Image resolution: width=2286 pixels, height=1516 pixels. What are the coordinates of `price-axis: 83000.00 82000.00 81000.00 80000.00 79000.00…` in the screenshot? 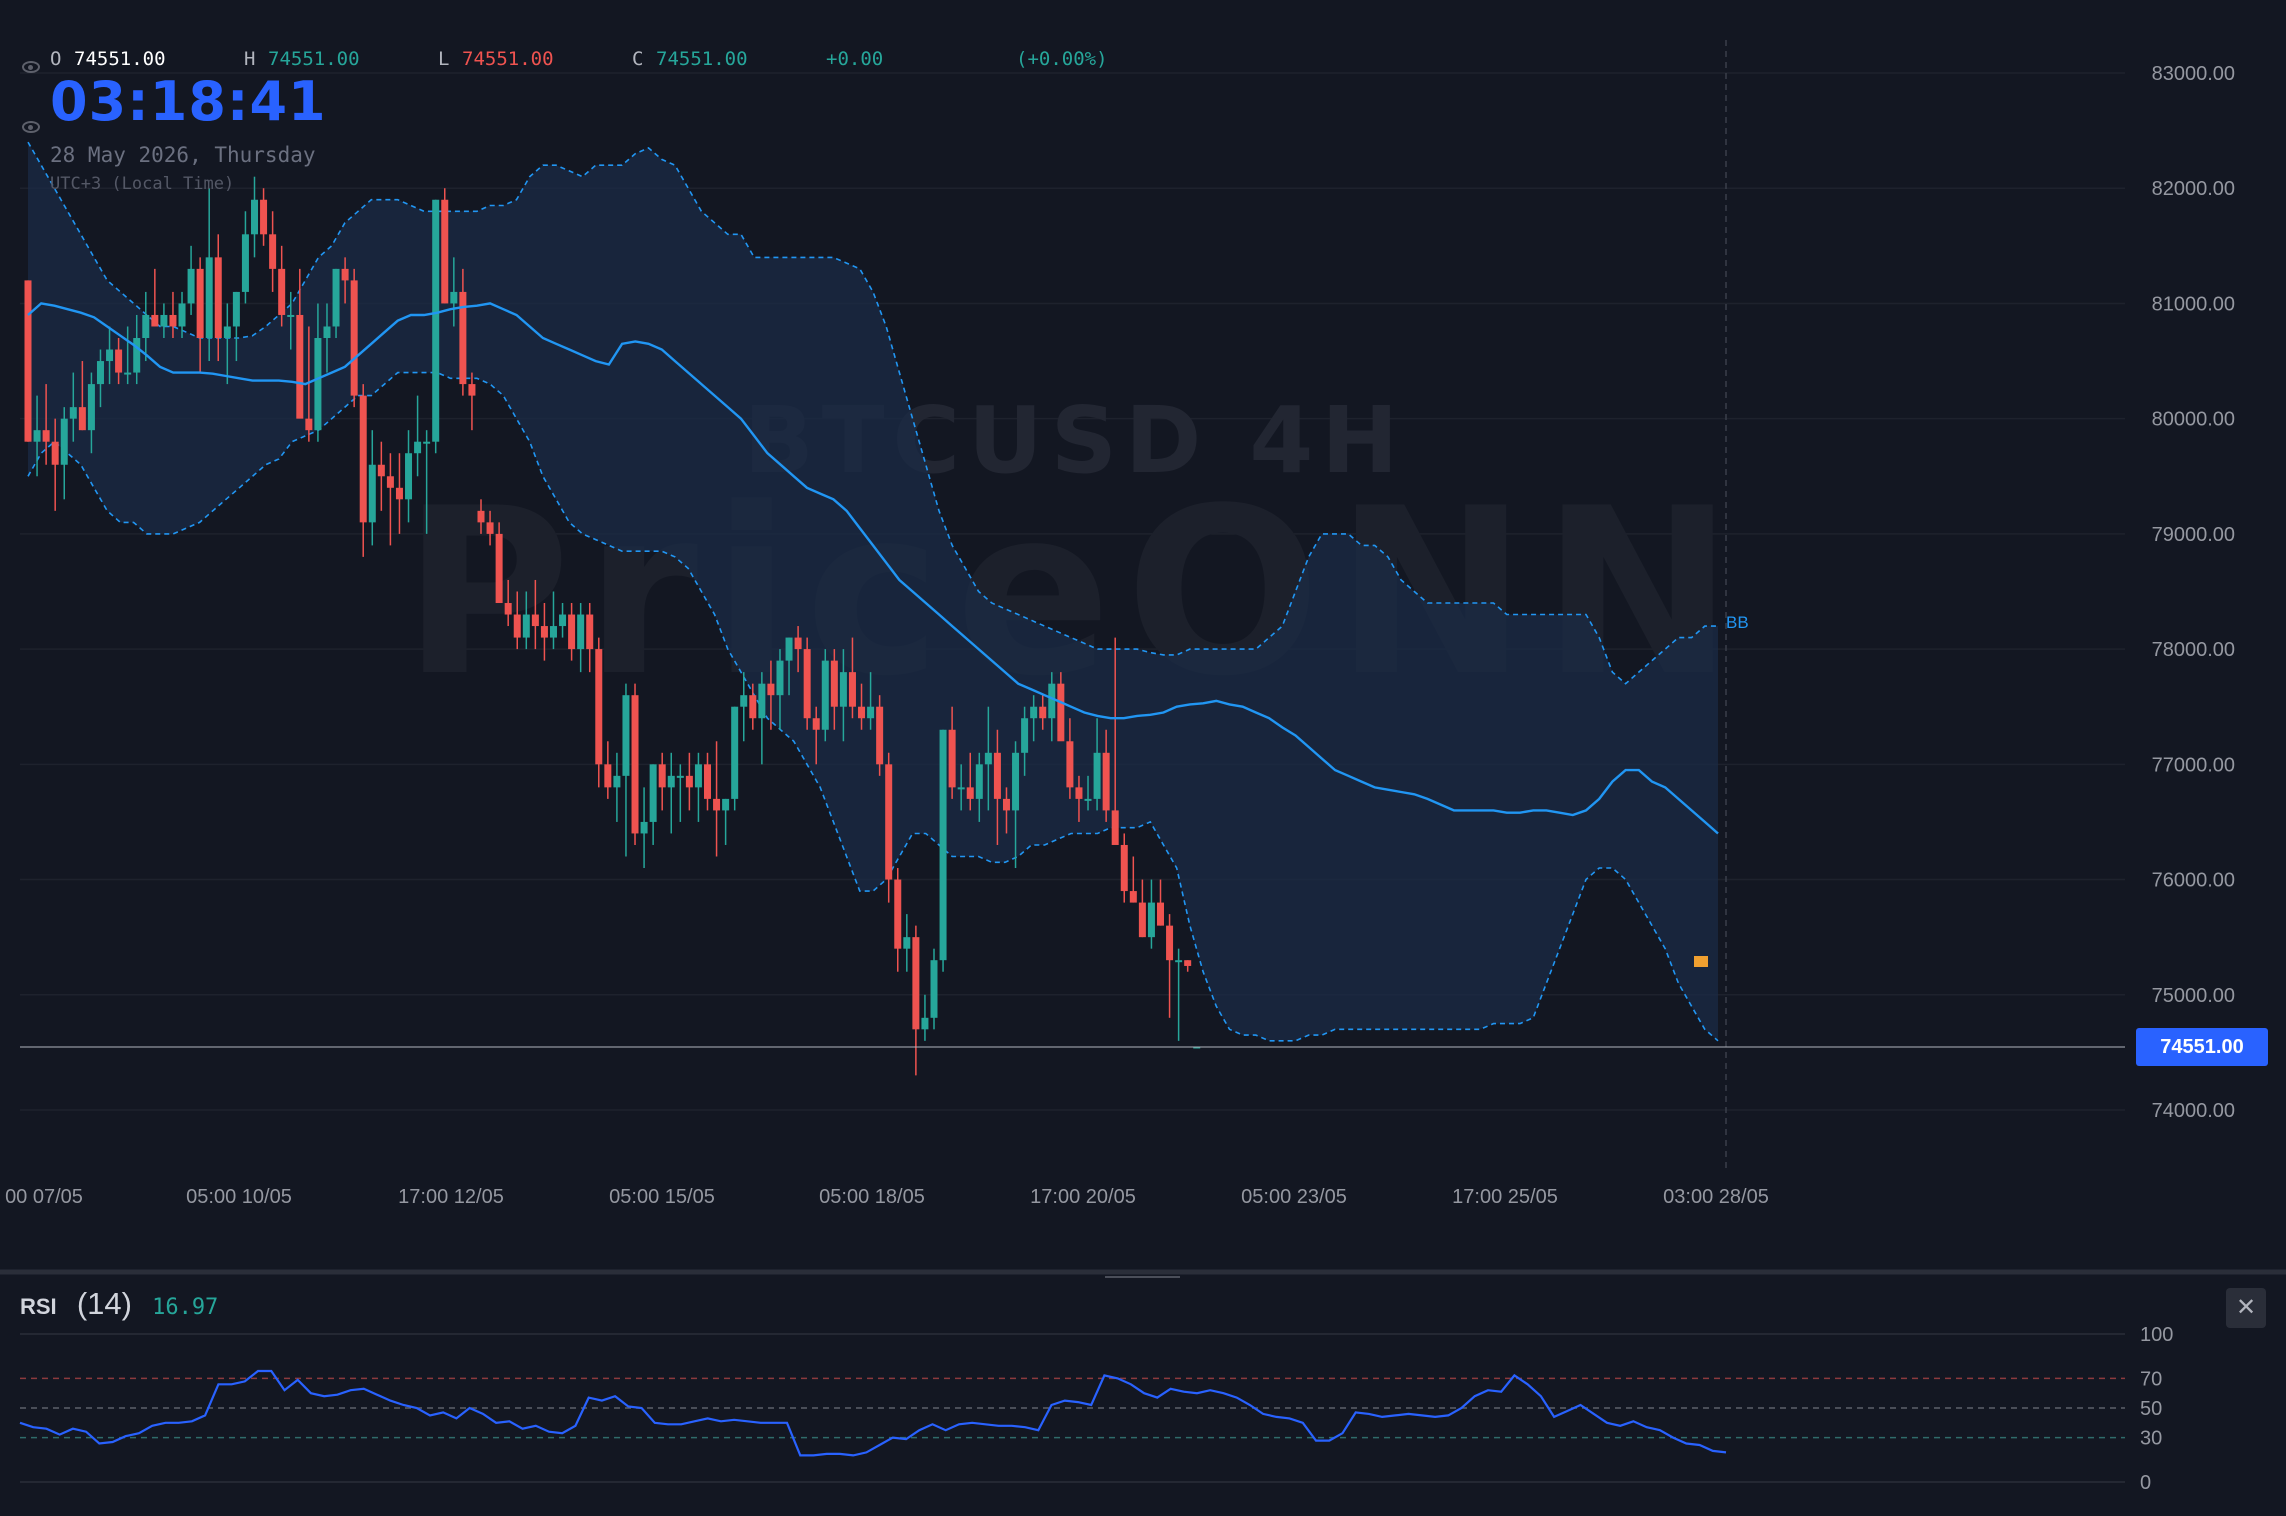 It's located at (2193, 592).